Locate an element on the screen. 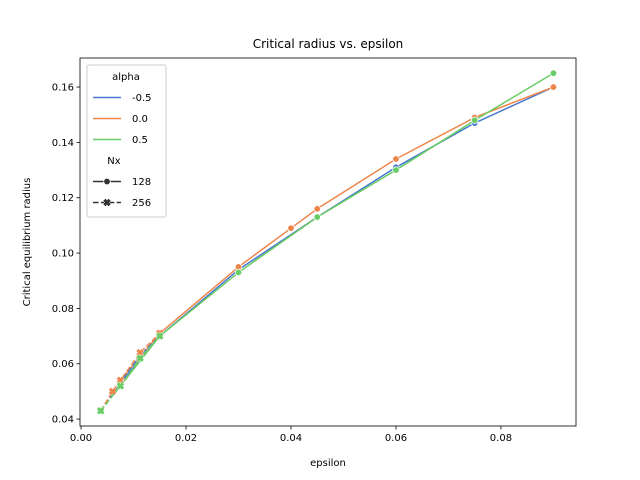 The width and height of the screenshot is (640, 480). x-tick-label: 0.02 is located at coordinates (186, 438).